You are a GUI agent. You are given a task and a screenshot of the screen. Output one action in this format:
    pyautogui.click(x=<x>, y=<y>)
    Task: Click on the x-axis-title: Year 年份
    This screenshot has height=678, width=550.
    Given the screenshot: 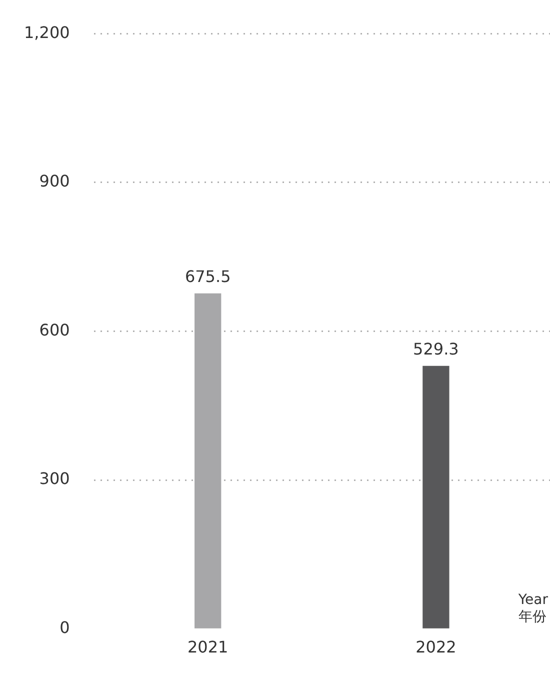 What is the action you would take?
    pyautogui.click(x=533, y=609)
    